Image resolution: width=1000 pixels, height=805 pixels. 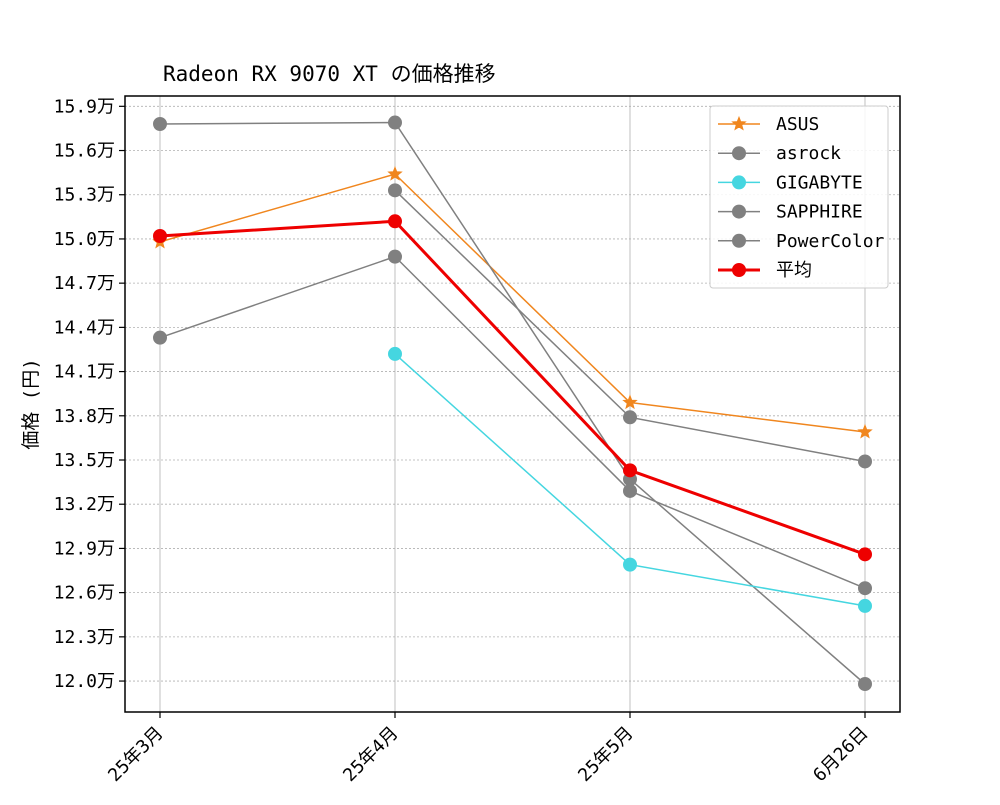 What do you see at coordinates (808, 153) in the screenshot?
I see `legend-label-asrock: asrock` at bounding box center [808, 153].